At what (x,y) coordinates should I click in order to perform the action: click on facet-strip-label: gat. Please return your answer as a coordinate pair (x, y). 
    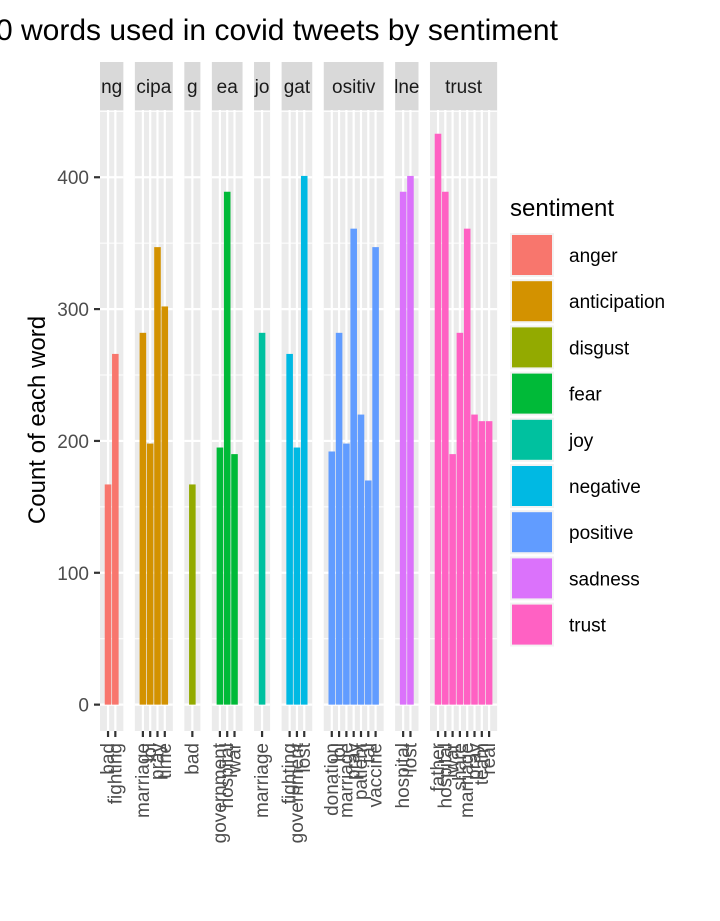
    Looking at the image, I should click on (297, 87).